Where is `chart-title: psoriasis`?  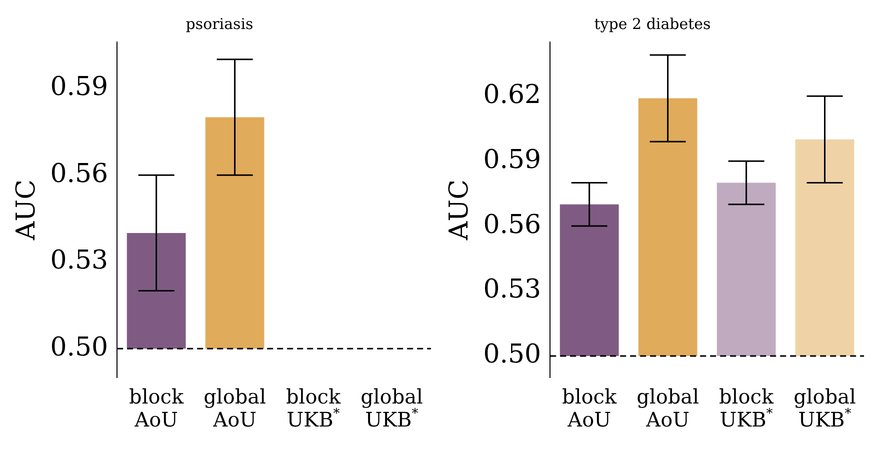 chart-title: psoriasis is located at coordinates (220, 23).